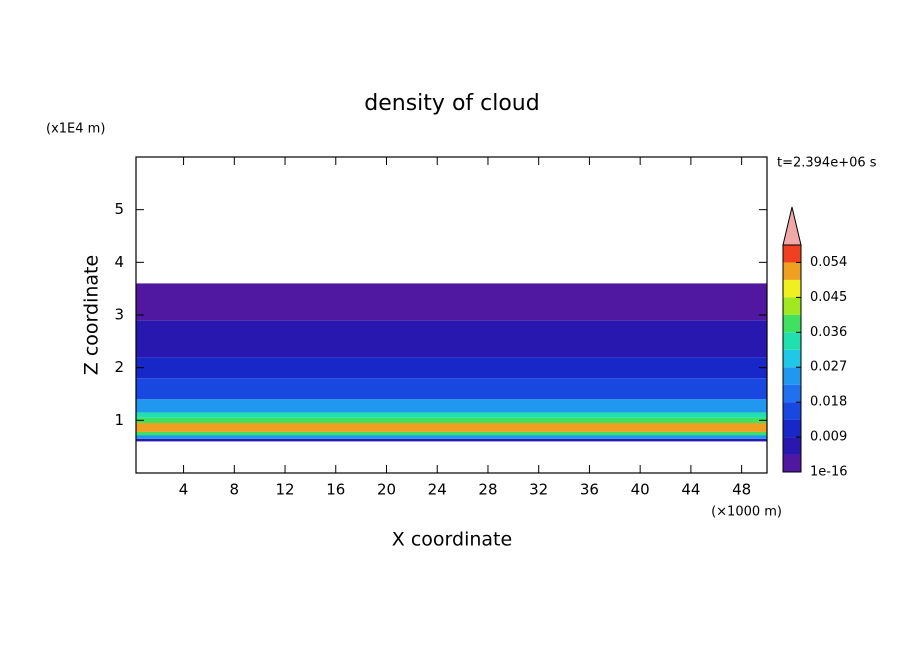 This screenshot has height=654, width=904. Describe the element at coordinates (119, 209) in the screenshot. I see `y-tick-label: 5` at that location.